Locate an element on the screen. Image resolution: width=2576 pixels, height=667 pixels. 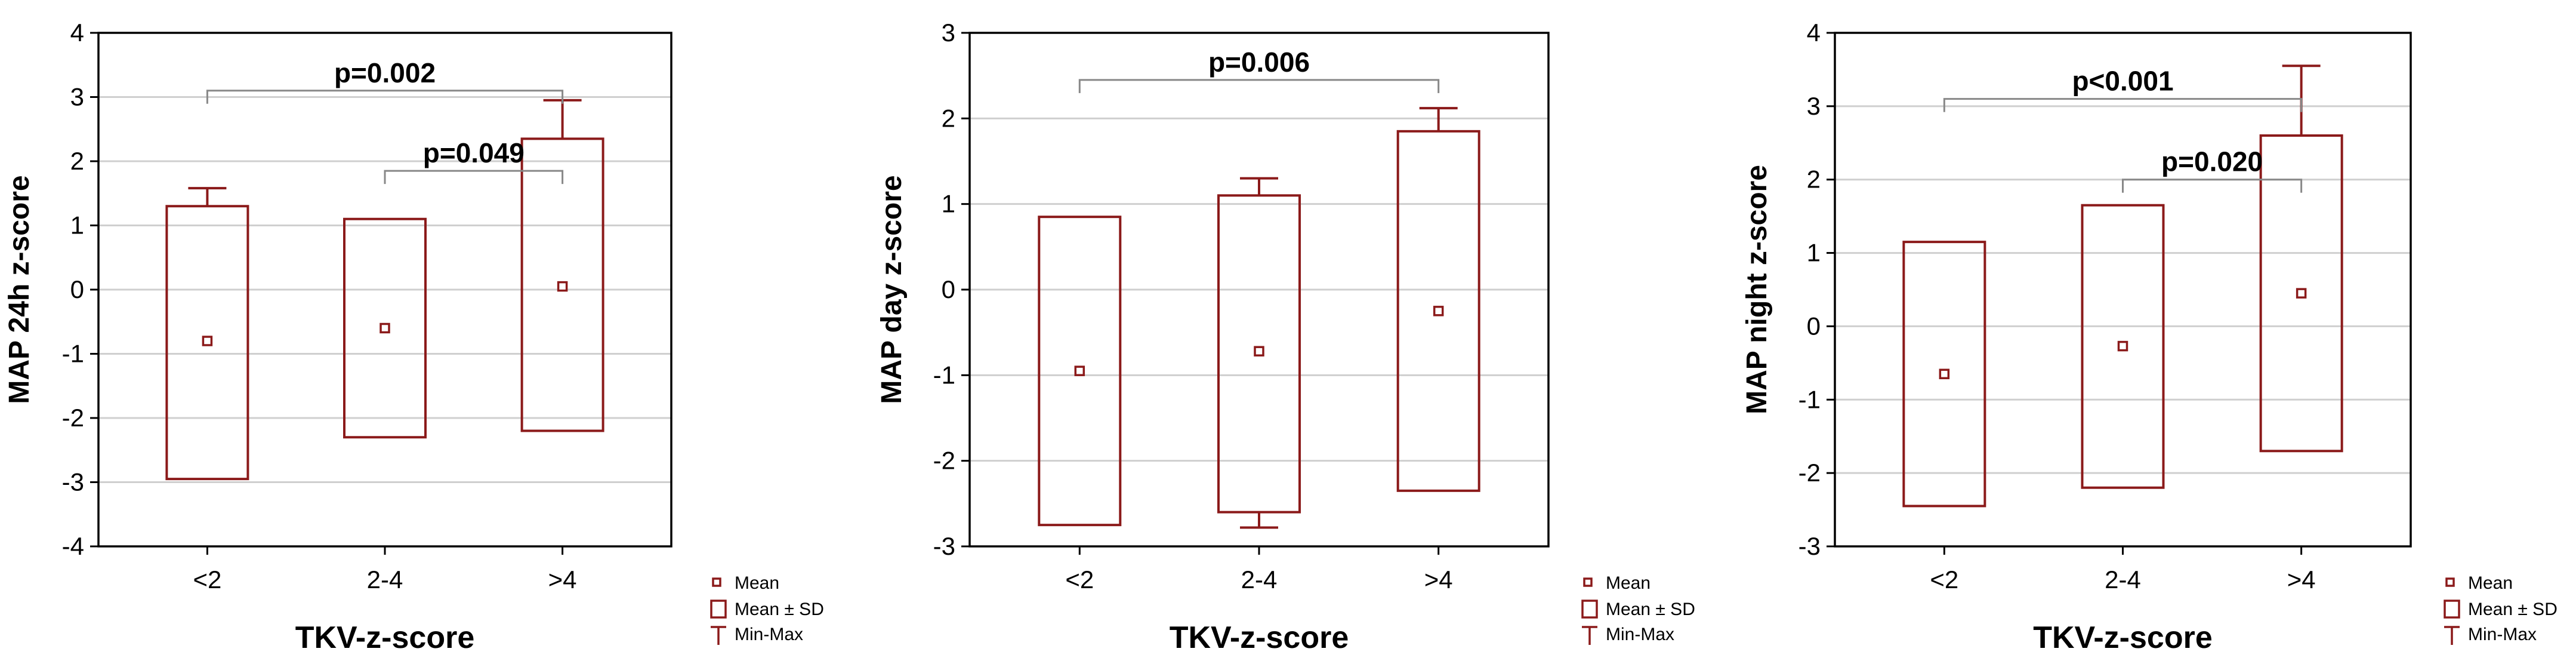
y-axis-label: MAP 24h z-score is located at coordinates (19, 289).